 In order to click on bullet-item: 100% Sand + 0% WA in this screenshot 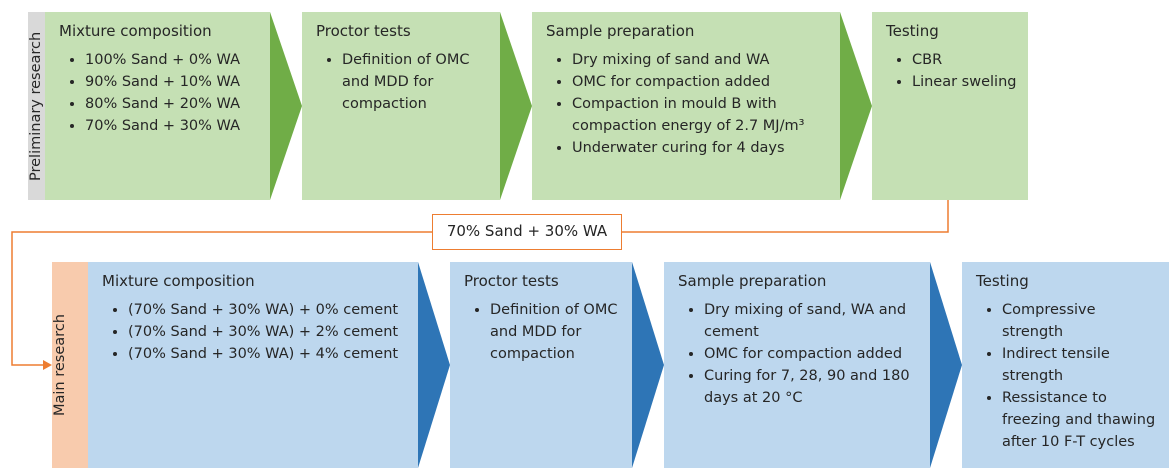, I will do `click(172, 60)`.